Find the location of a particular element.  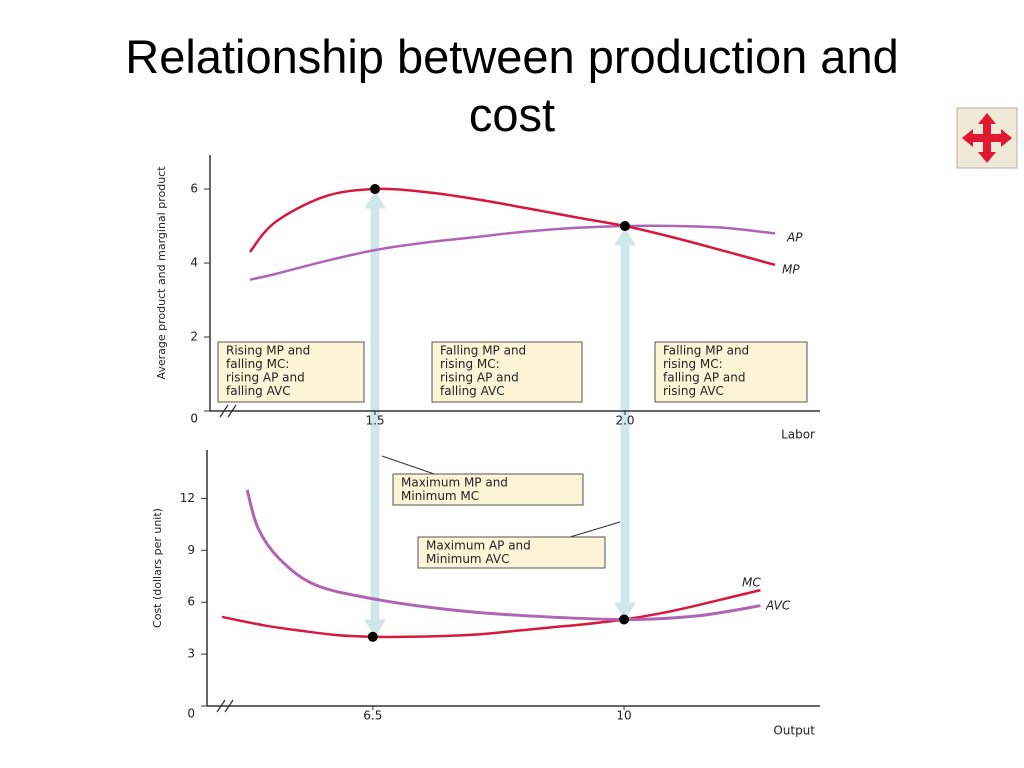

annotation-text: falling MC: is located at coordinates (257, 364).